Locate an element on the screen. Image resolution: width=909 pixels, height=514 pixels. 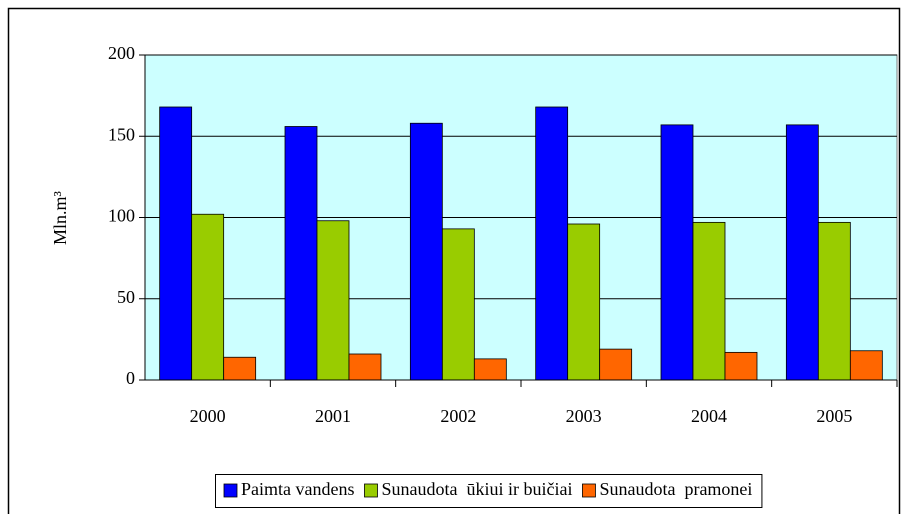
x-tick-label: 2005 is located at coordinates (834, 416).